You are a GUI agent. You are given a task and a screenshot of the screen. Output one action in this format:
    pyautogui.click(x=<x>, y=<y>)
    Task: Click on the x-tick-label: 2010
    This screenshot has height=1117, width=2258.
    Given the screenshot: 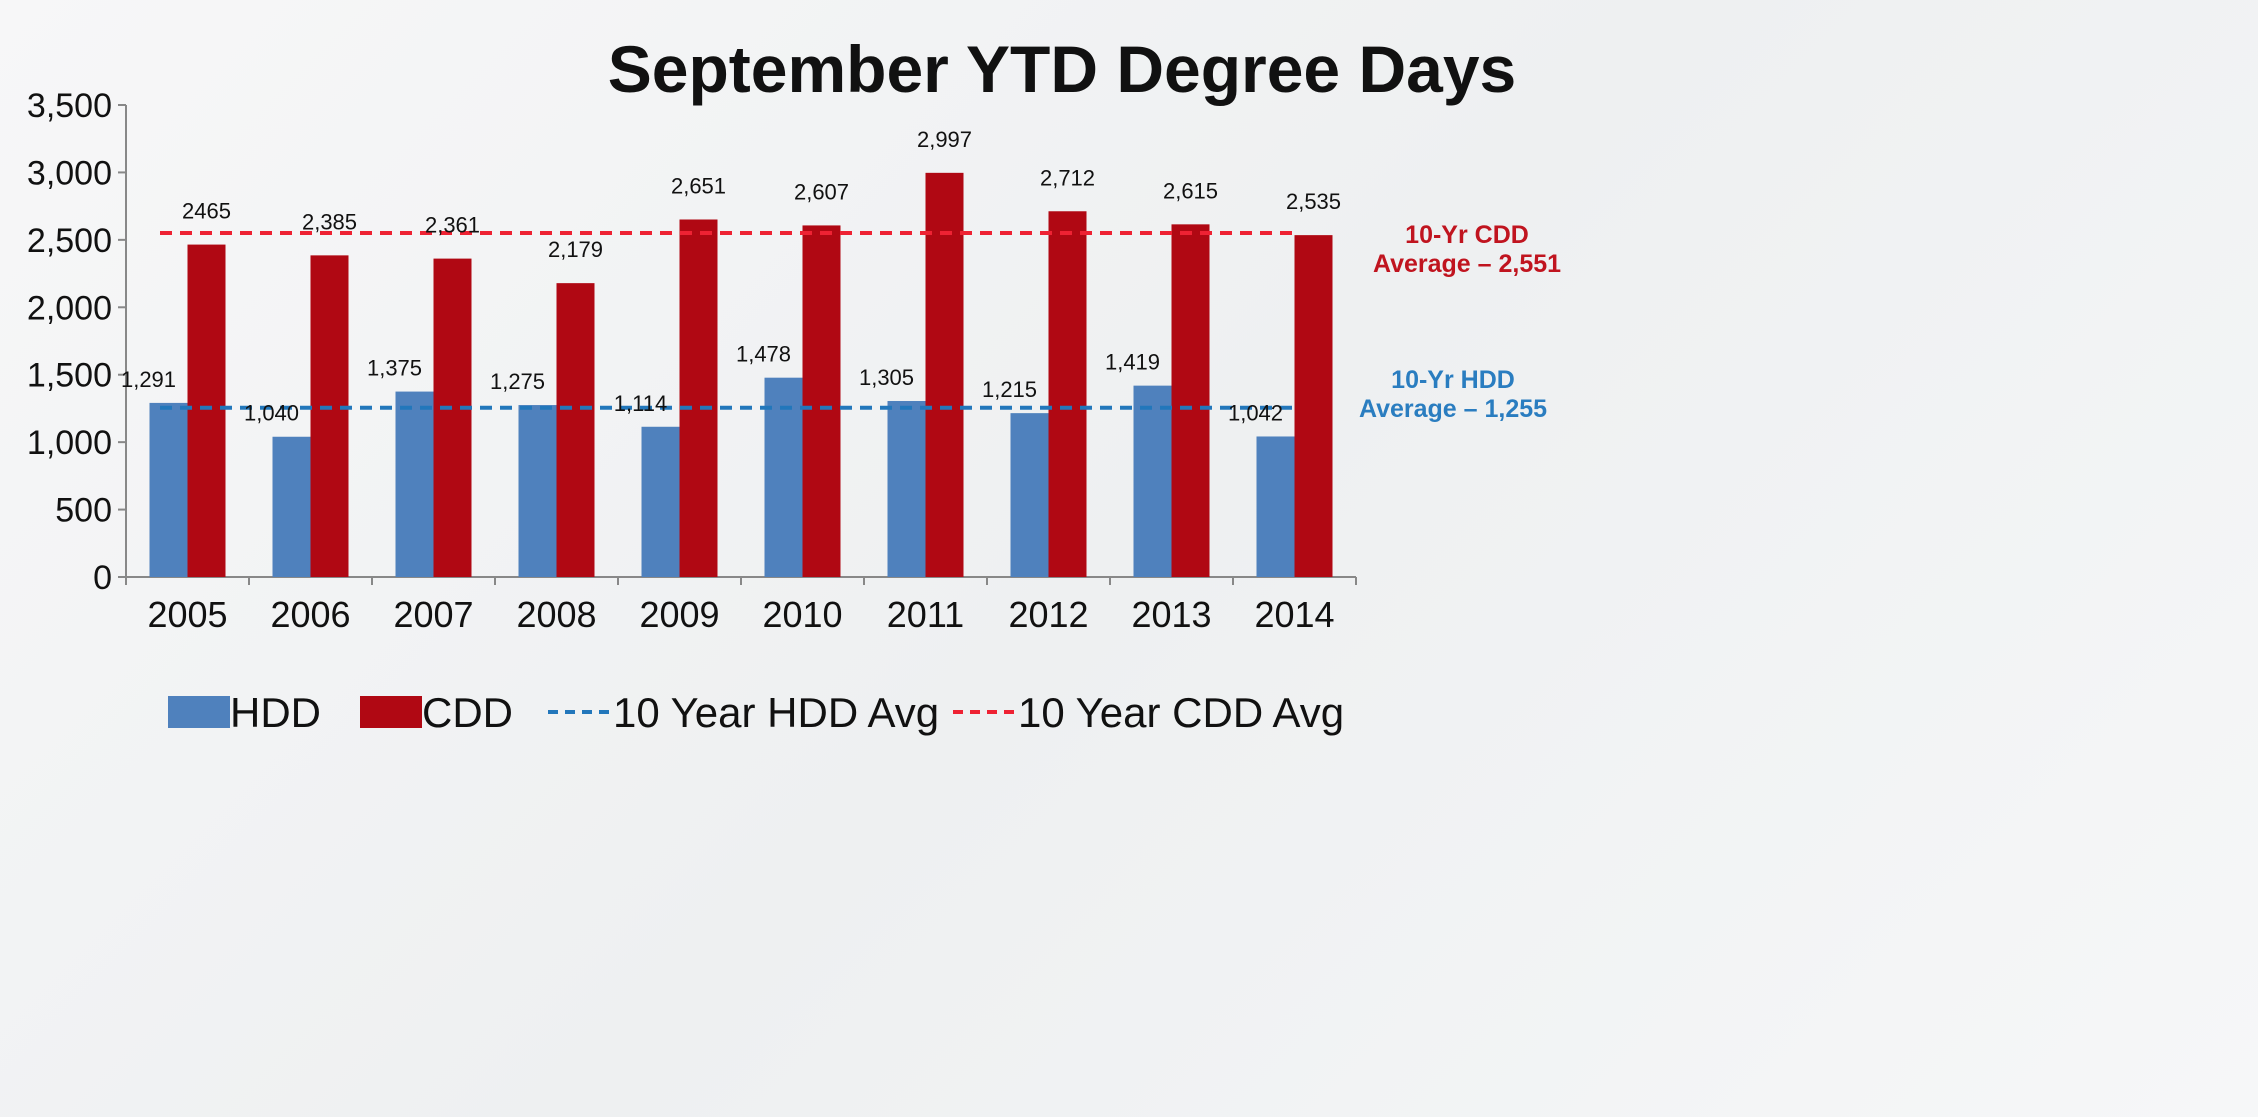 What is the action you would take?
    pyautogui.click(x=802, y=614)
    